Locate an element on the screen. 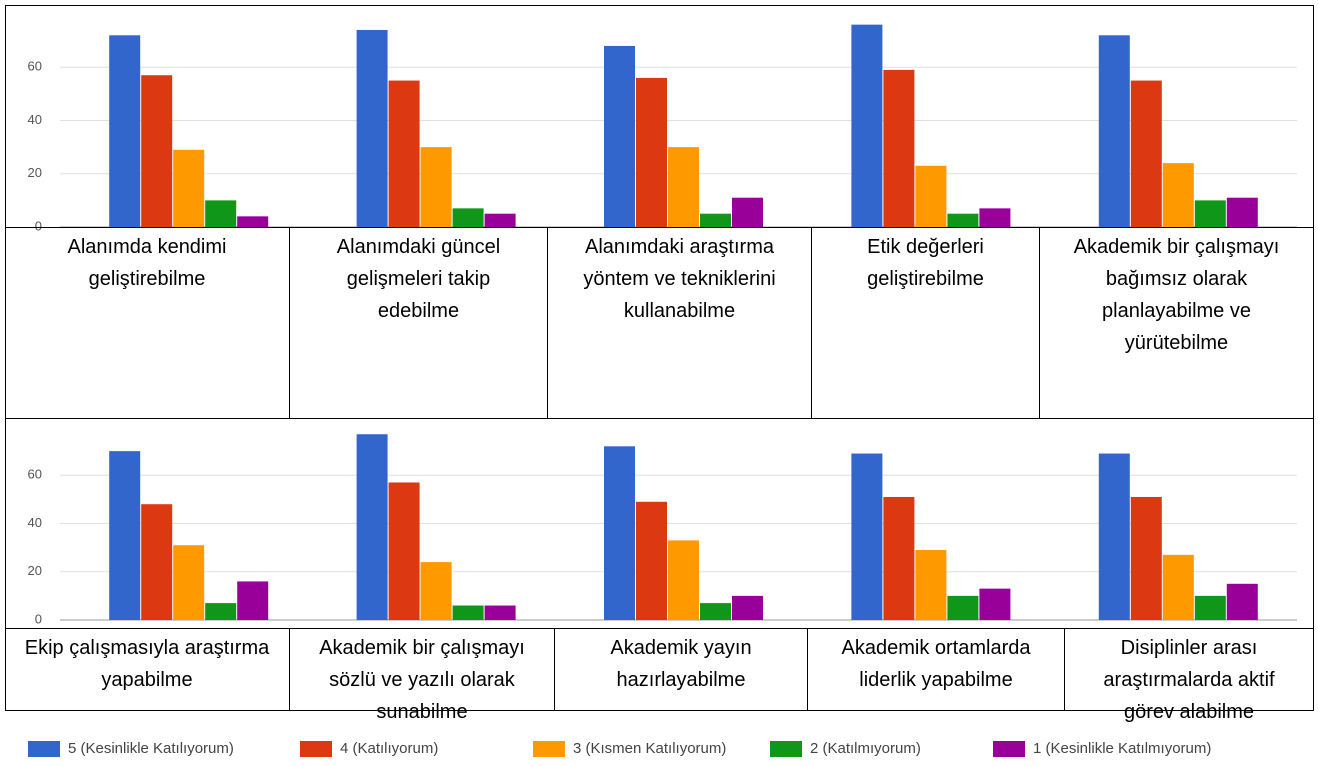 The height and width of the screenshot is (766, 1318). category-label: Alanımda kendimi geliştirebilme is located at coordinates (147, 322).